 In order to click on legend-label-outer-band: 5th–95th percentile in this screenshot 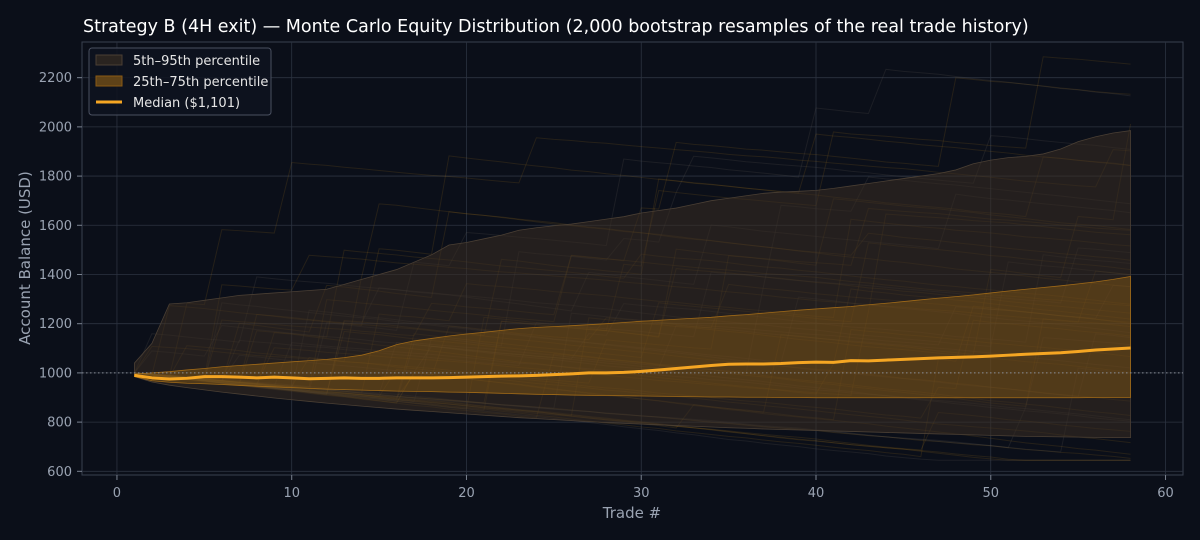, I will do `click(196, 61)`.